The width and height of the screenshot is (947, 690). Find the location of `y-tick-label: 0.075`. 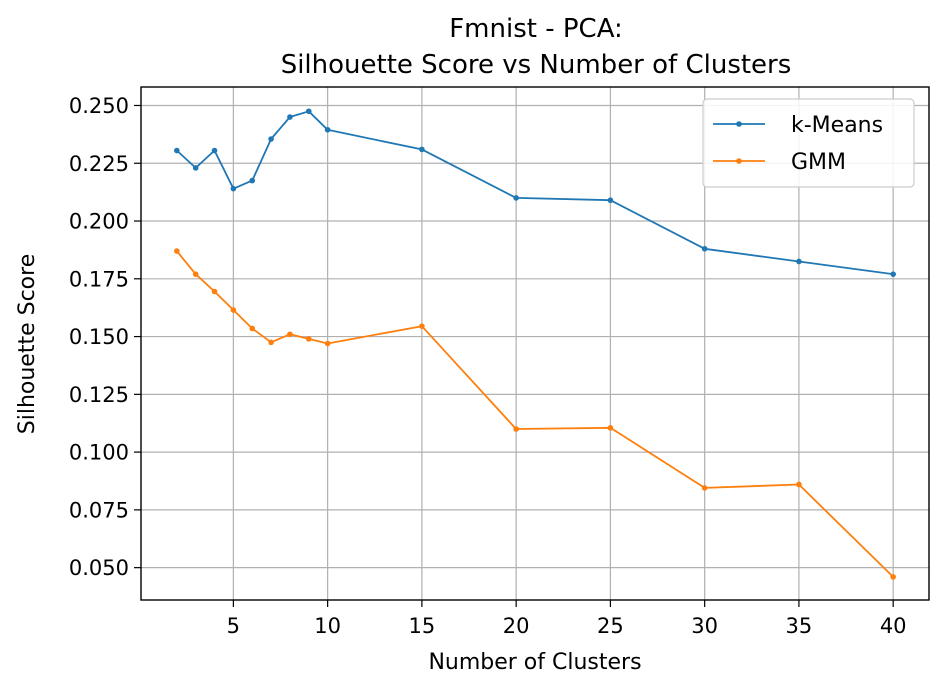

y-tick-label: 0.075 is located at coordinates (99, 510).